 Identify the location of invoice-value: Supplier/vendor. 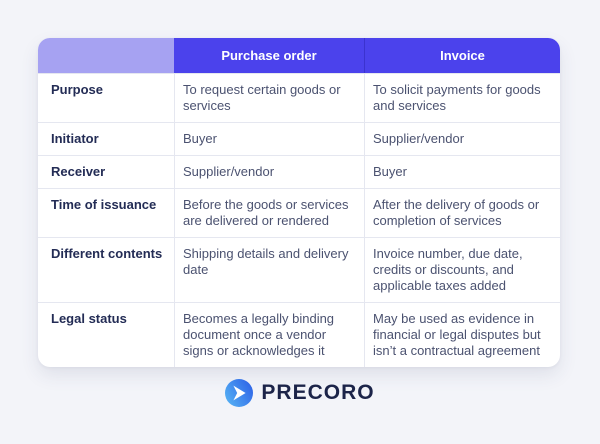
(462, 139).